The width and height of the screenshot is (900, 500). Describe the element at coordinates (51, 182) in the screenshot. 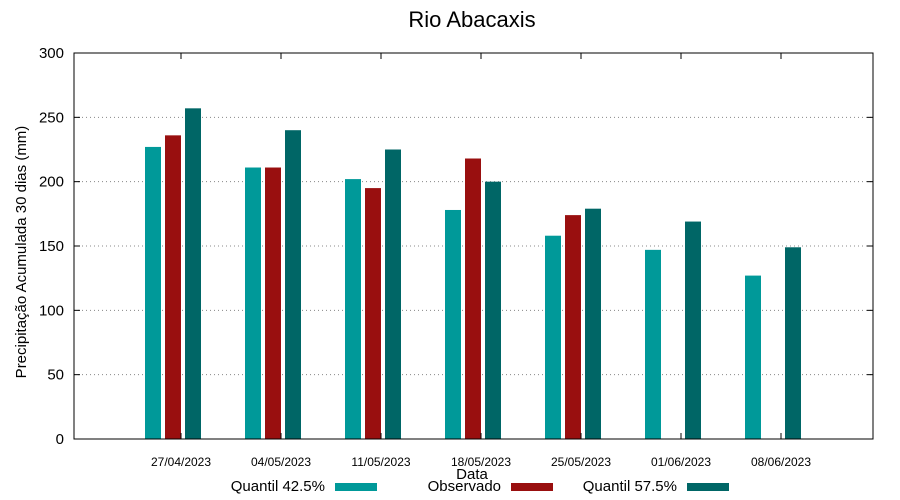

I see `y-tick-label: 200` at that location.